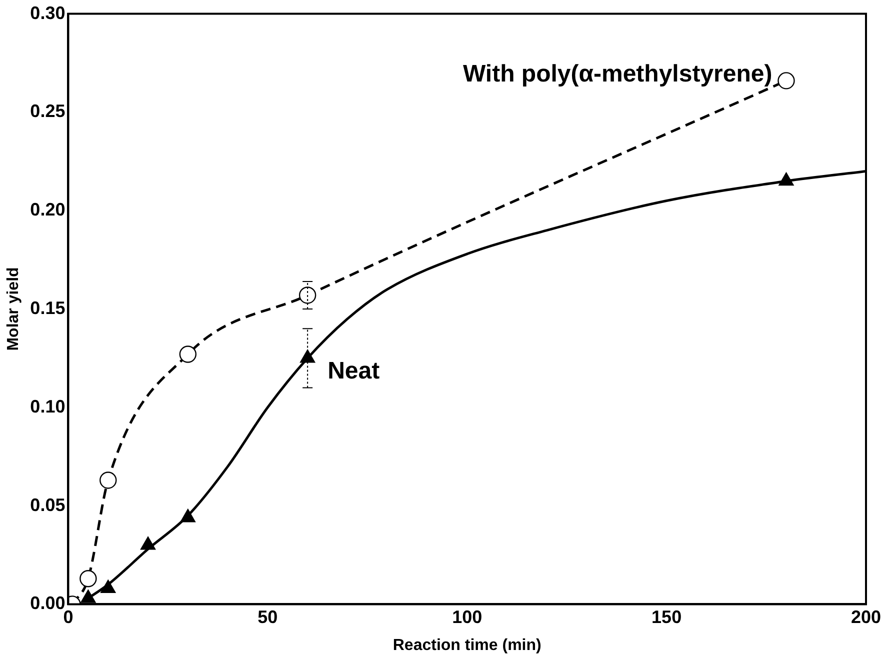 This screenshot has height=659, width=896. What do you see at coordinates (467, 645) in the screenshot?
I see `x-axis-title: Reaction time (min)` at bounding box center [467, 645].